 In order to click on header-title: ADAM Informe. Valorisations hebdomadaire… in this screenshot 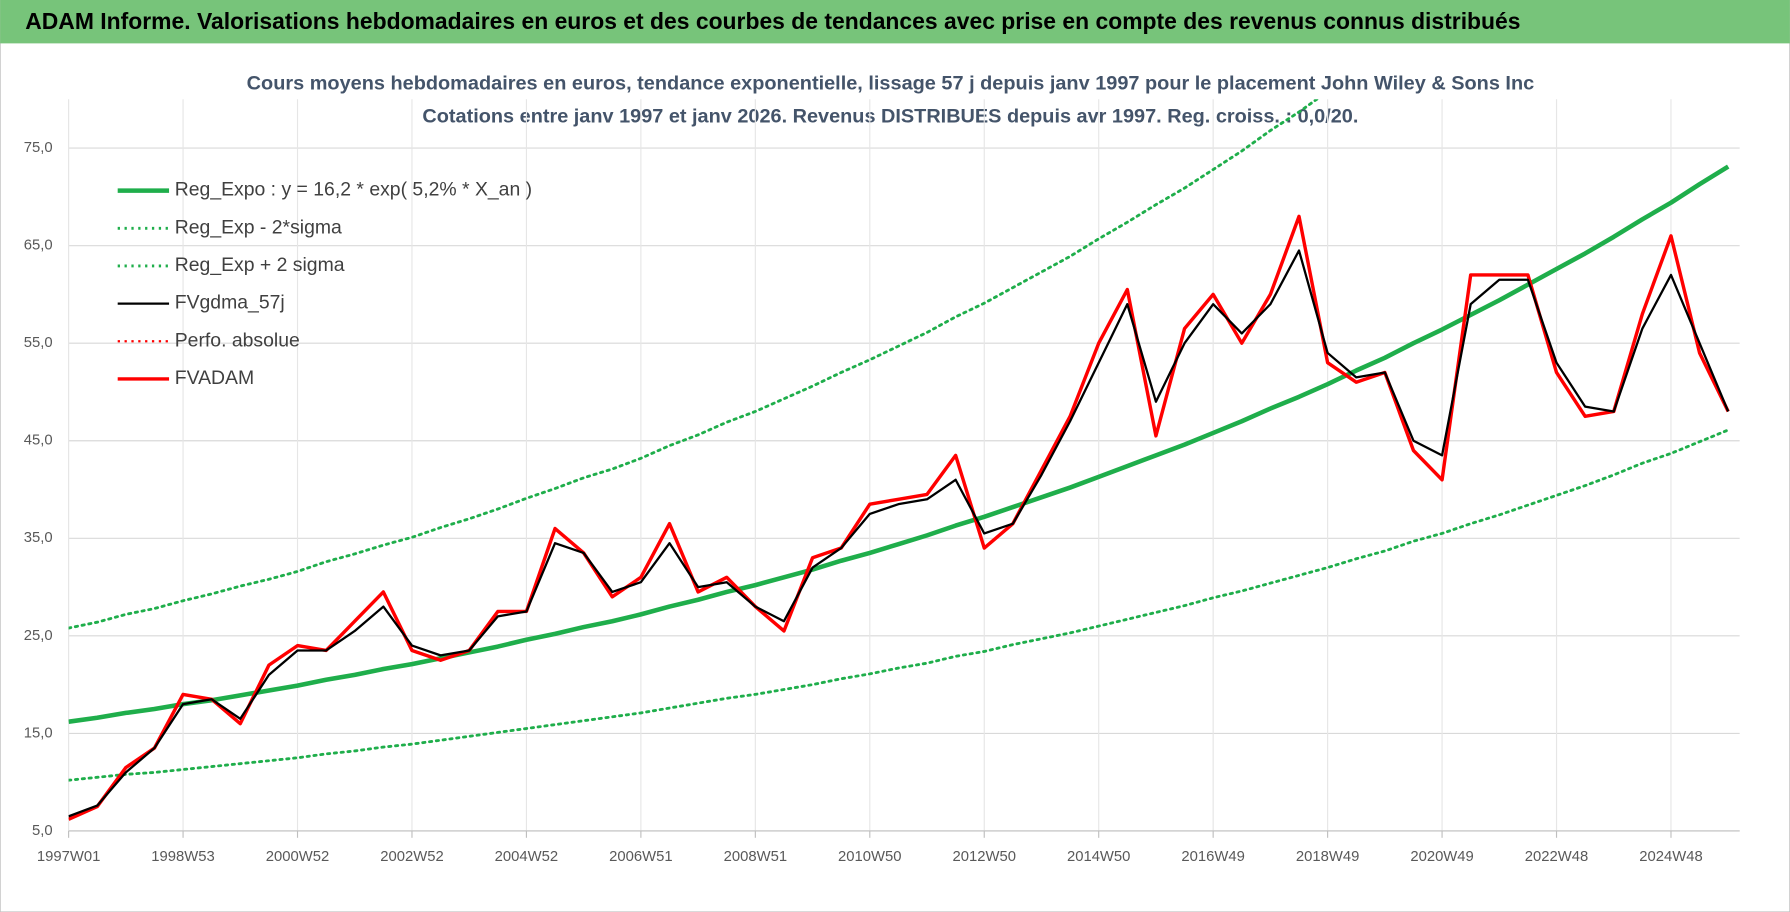, I will do `click(772, 21)`.